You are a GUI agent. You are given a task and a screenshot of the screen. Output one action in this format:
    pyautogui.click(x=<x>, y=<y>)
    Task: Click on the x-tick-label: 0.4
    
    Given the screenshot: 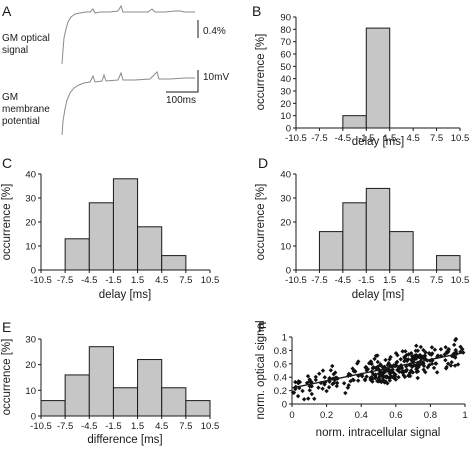 What is the action you would take?
    pyautogui.click(x=361, y=415)
    